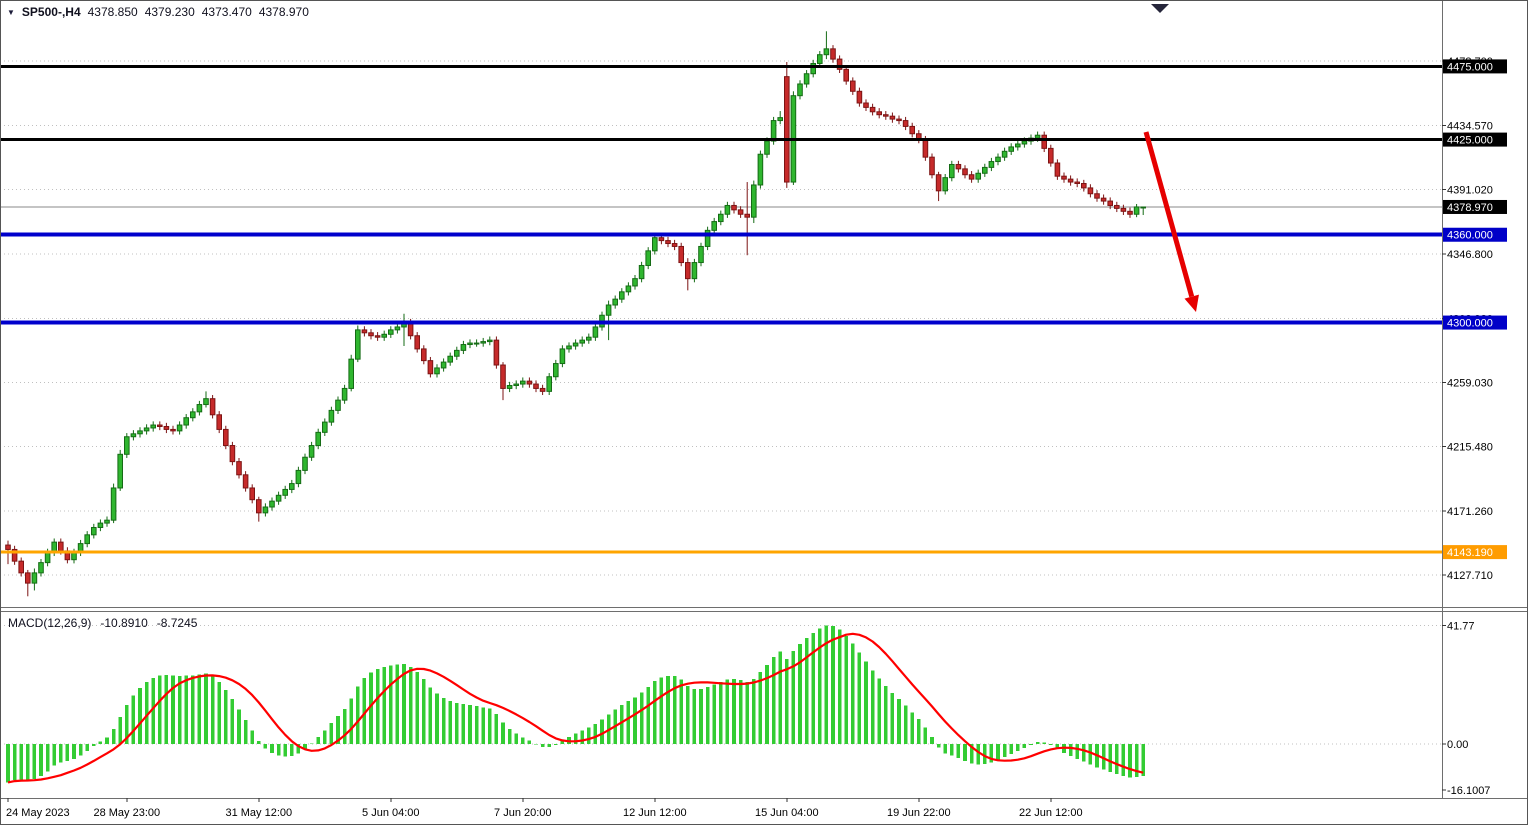 Image resolution: width=1528 pixels, height=825 pixels. What do you see at coordinates (1191, 303) in the screenshot?
I see `trend-arrow-head-icon` at bounding box center [1191, 303].